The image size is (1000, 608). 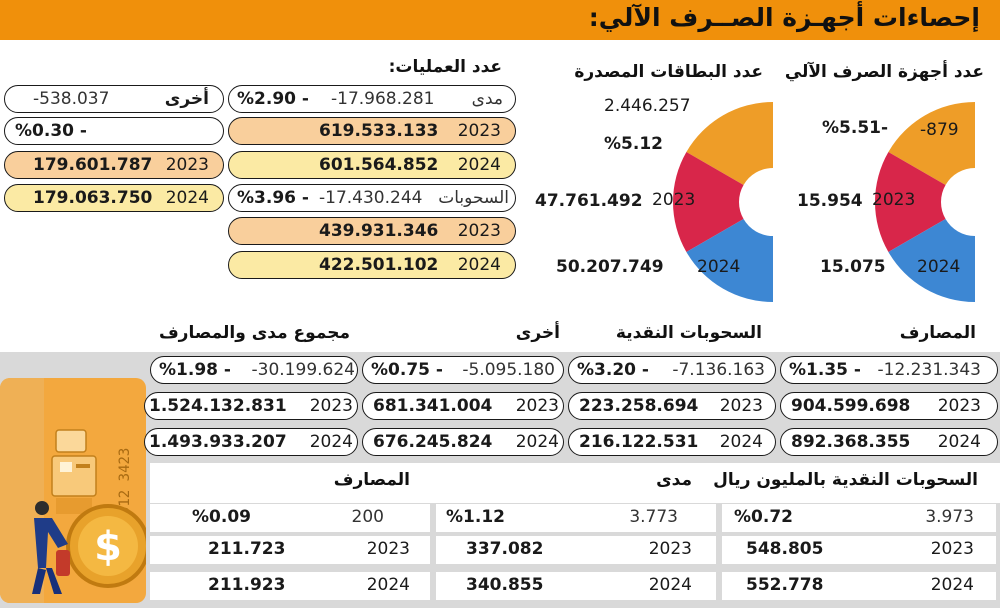 What do you see at coordinates (537, 333) in the screenshot?
I see `mid-other-title: أخرى` at bounding box center [537, 333].